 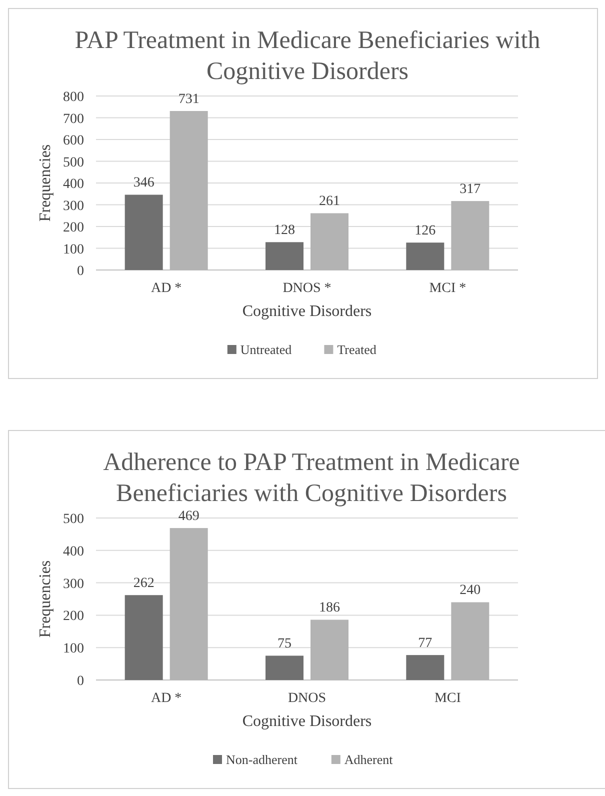 I want to click on data-label: 317, so click(x=470, y=190).